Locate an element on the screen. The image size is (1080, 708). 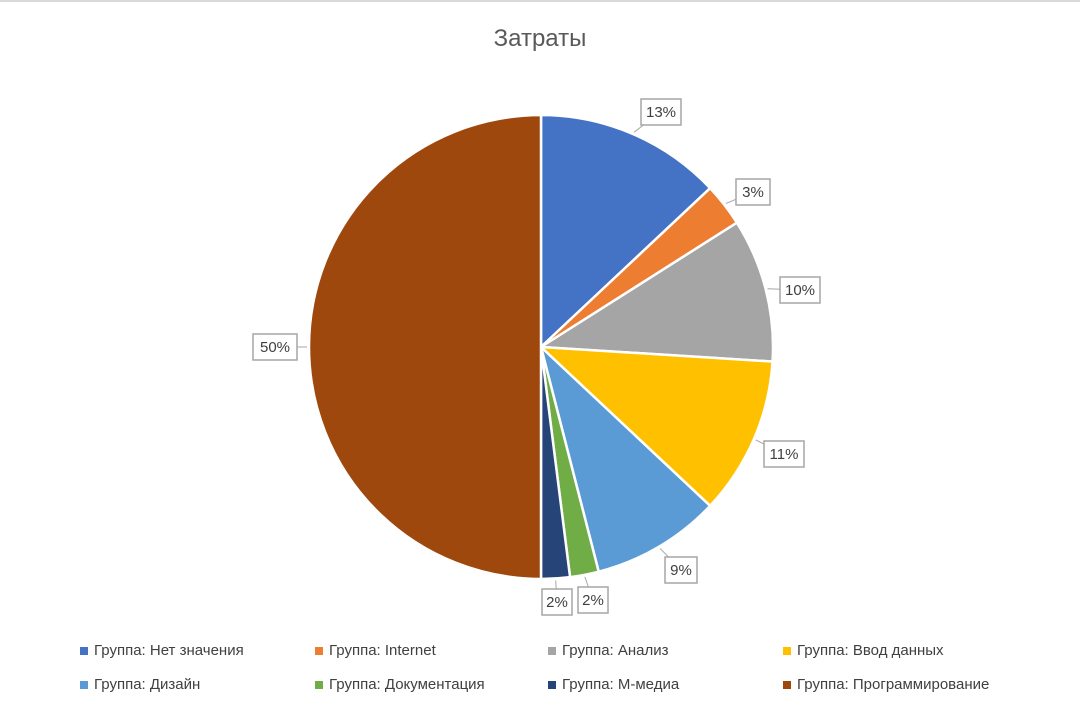
legend-item: Группа: Нет значения is located at coordinates (162, 650).